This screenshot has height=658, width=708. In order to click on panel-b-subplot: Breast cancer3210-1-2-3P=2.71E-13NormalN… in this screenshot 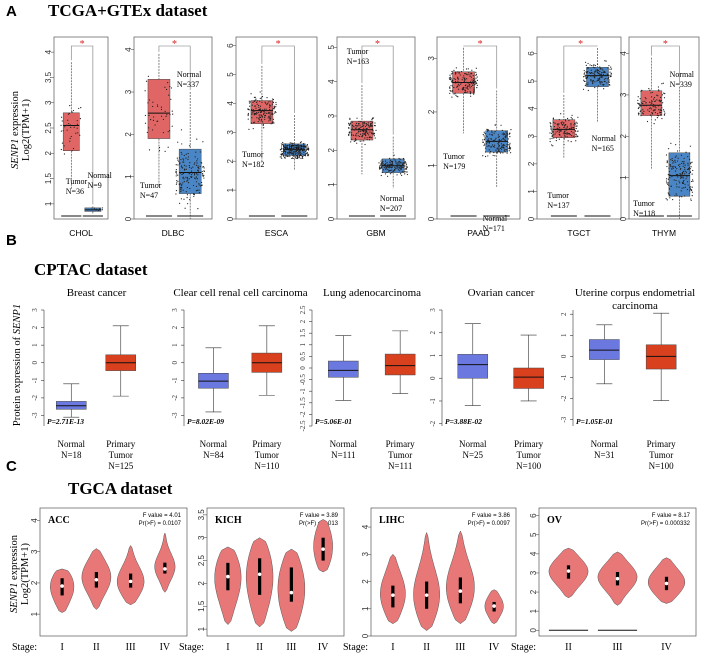, I will do `click(84, 379)`.